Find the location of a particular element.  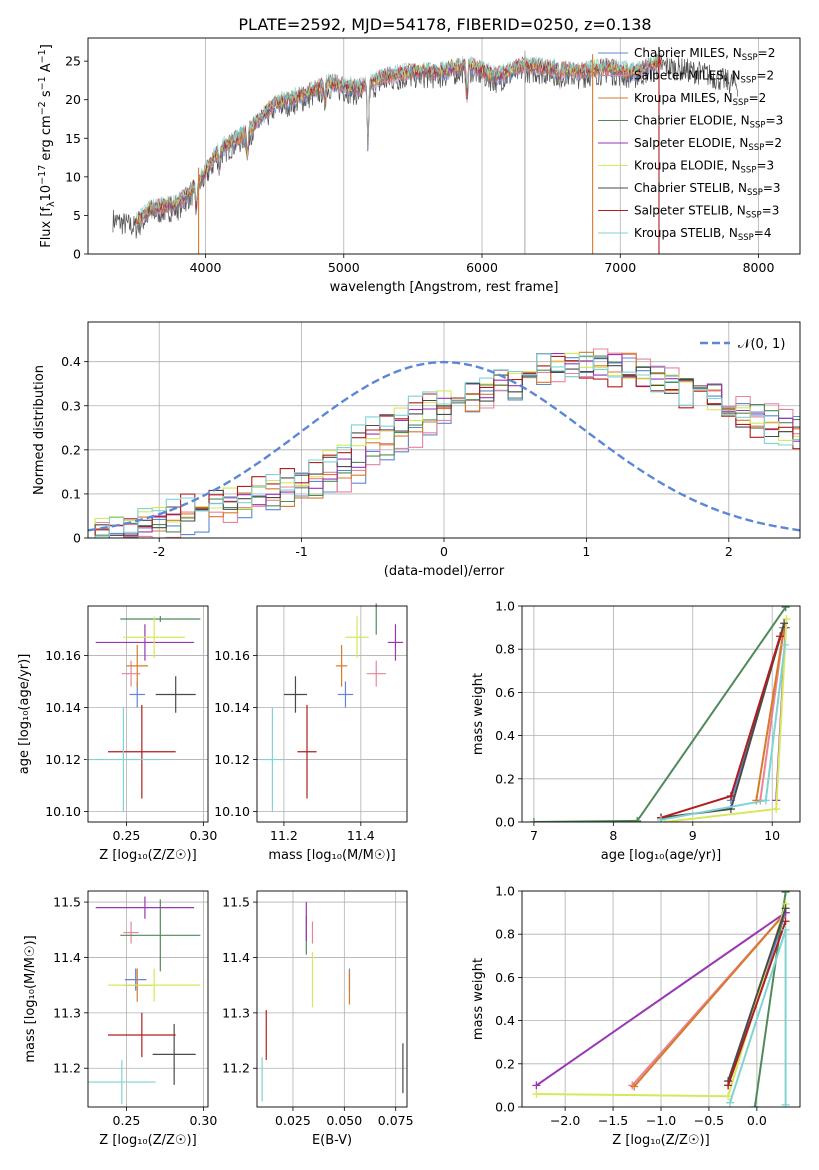

weight_vs_age-ytick-label: 0.4 is located at coordinates (505, 735).